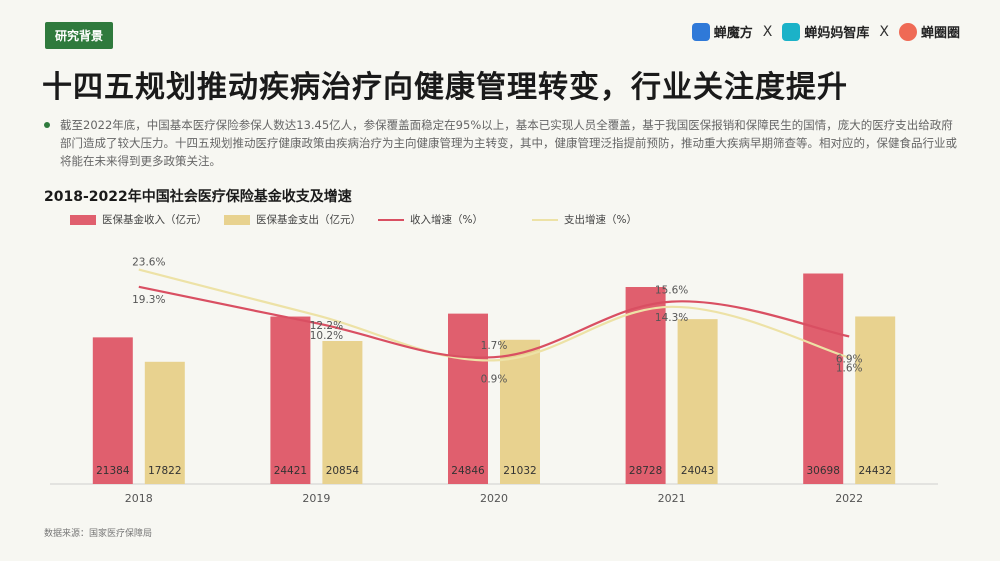  I want to click on bar-value-label: 17822, so click(164, 471).